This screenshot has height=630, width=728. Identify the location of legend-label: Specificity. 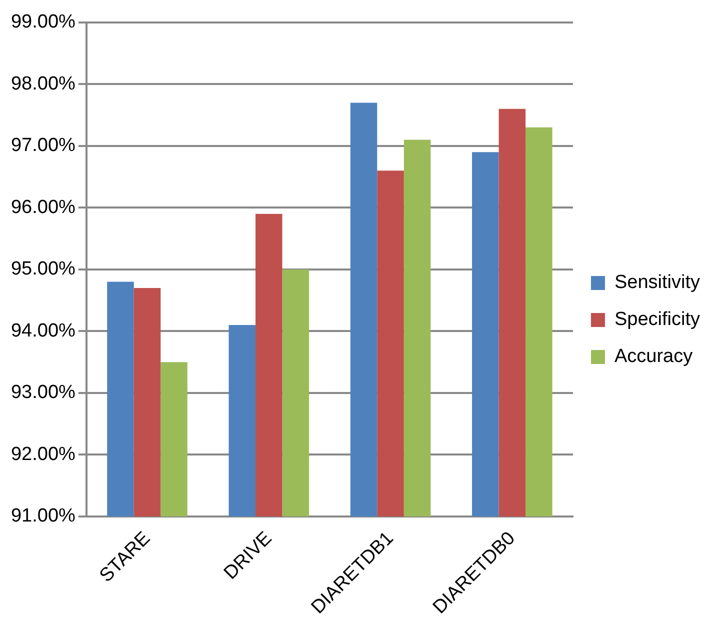
(657, 319).